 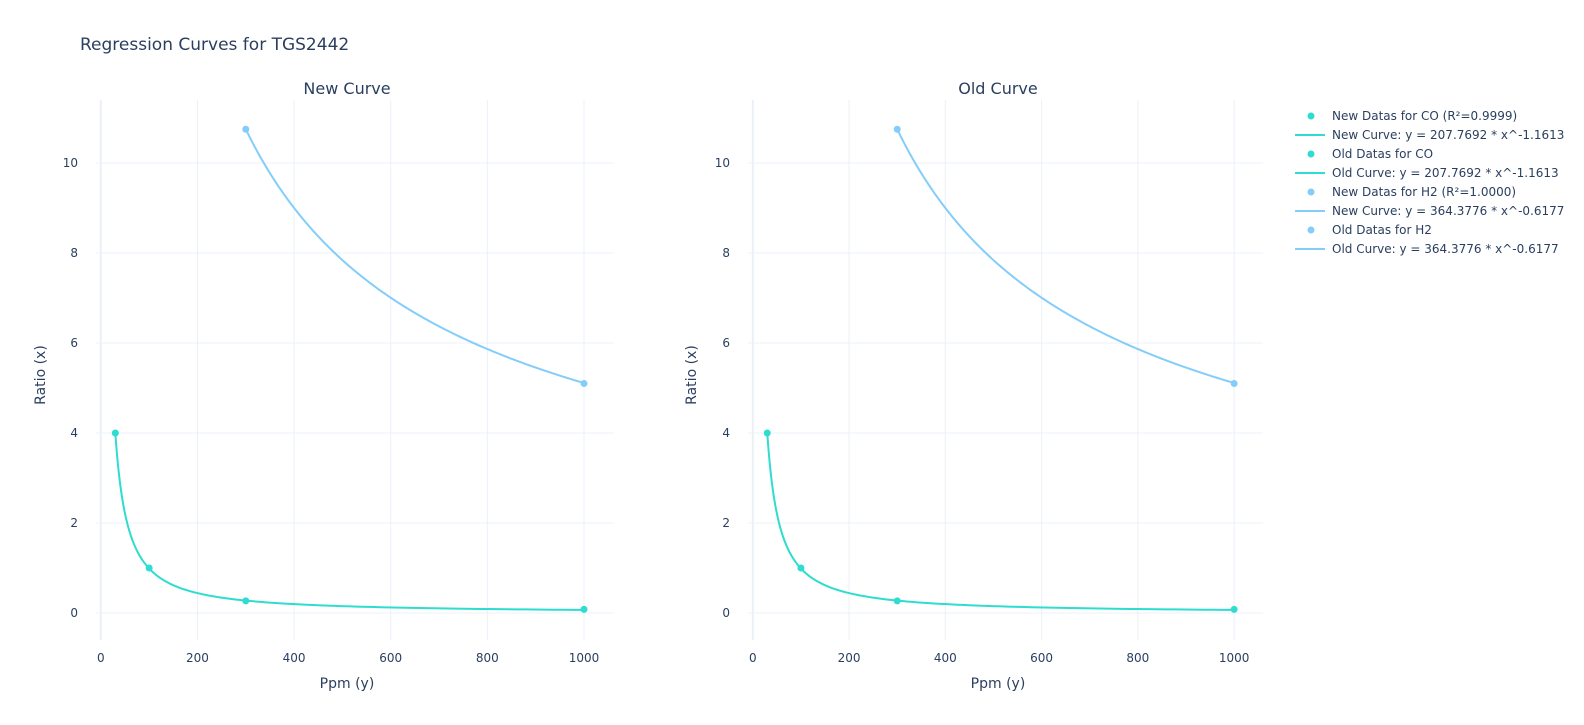 I want to click on new-curve-x-tick-label: 0, so click(x=101, y=658).